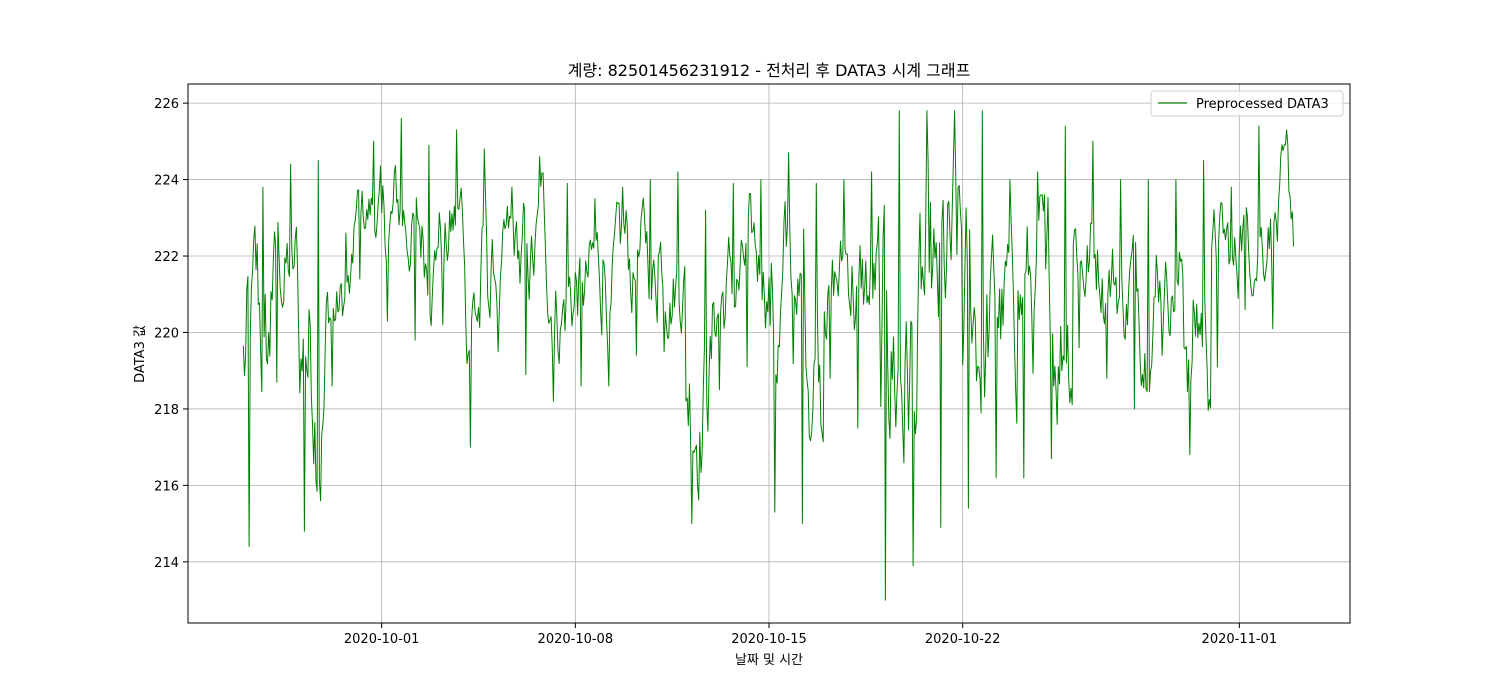 Image resolution: width=1500 pixels, height=700 pixels. I want to click on y-tick-label: 226, so click(166, 104).